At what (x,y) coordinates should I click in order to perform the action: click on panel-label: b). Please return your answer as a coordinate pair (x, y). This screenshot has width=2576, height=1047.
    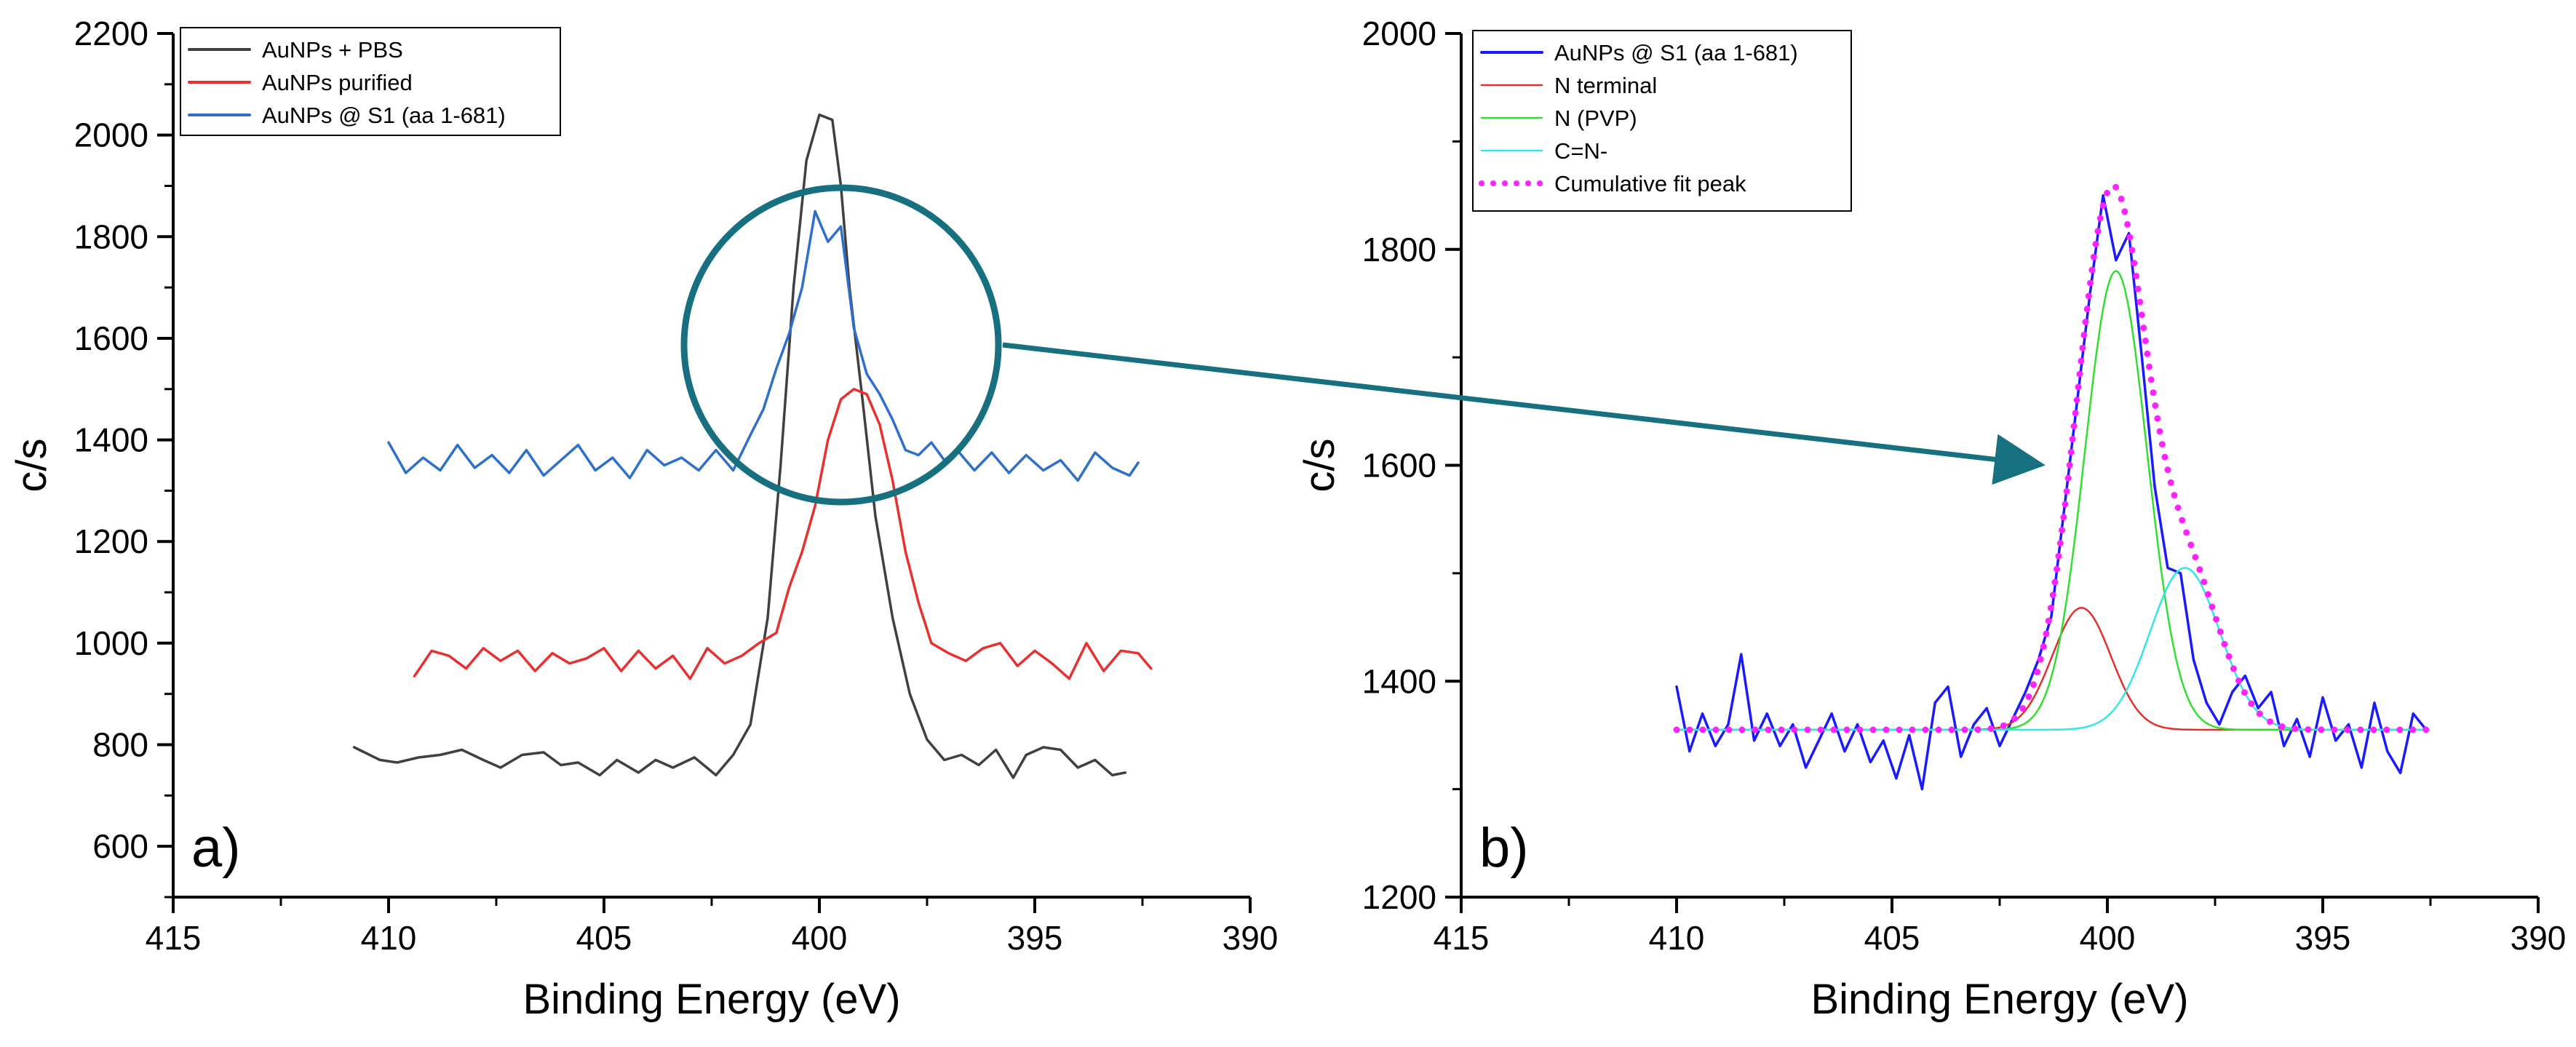
    Looking at the image, I should click on (1504, 848).